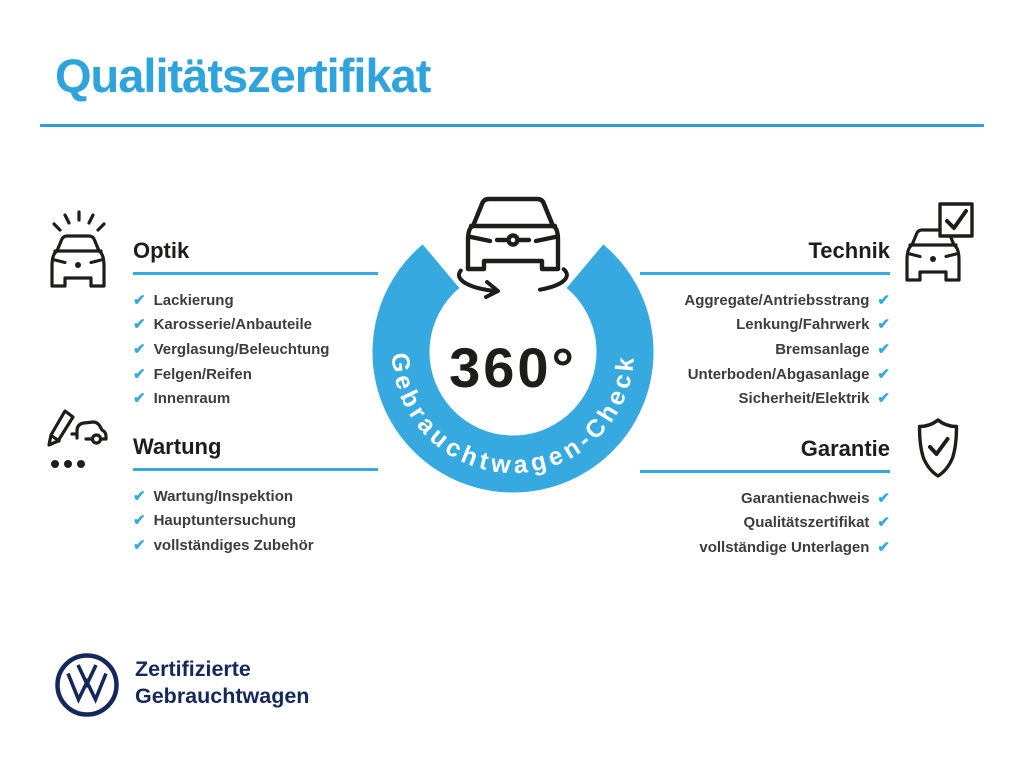 This screenshot has height=768, width=1024. What do you see at coordinates (513, 247) in the screenshot?
I see `car-rotation-icon` at bounding box center [513, 247].